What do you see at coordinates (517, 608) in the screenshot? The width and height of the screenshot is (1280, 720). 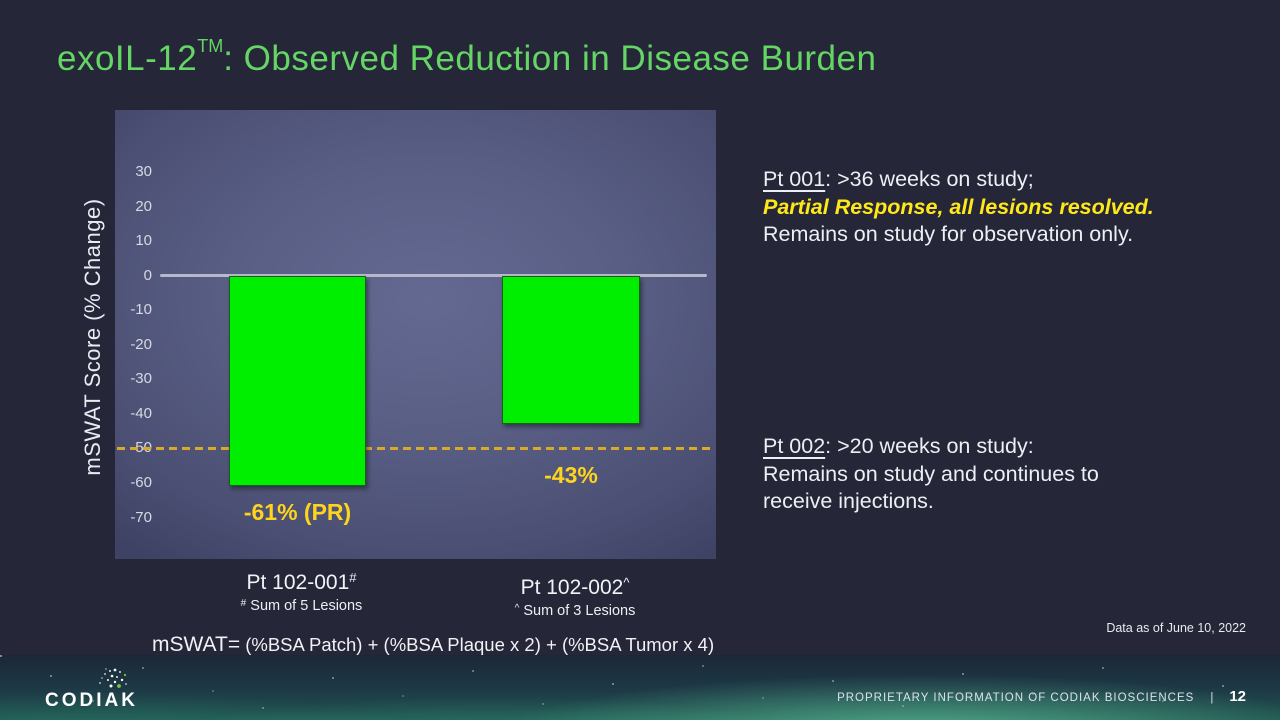 I see `footnote-marker: ^` at bounding box center [517, 608].